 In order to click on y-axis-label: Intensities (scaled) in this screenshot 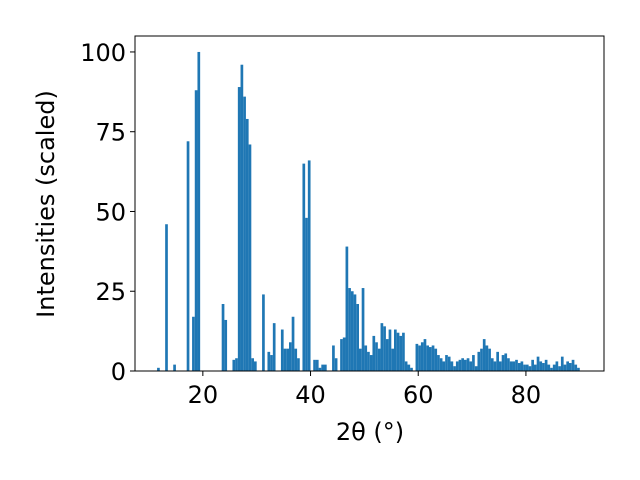, I will do `click(46, 204)`.